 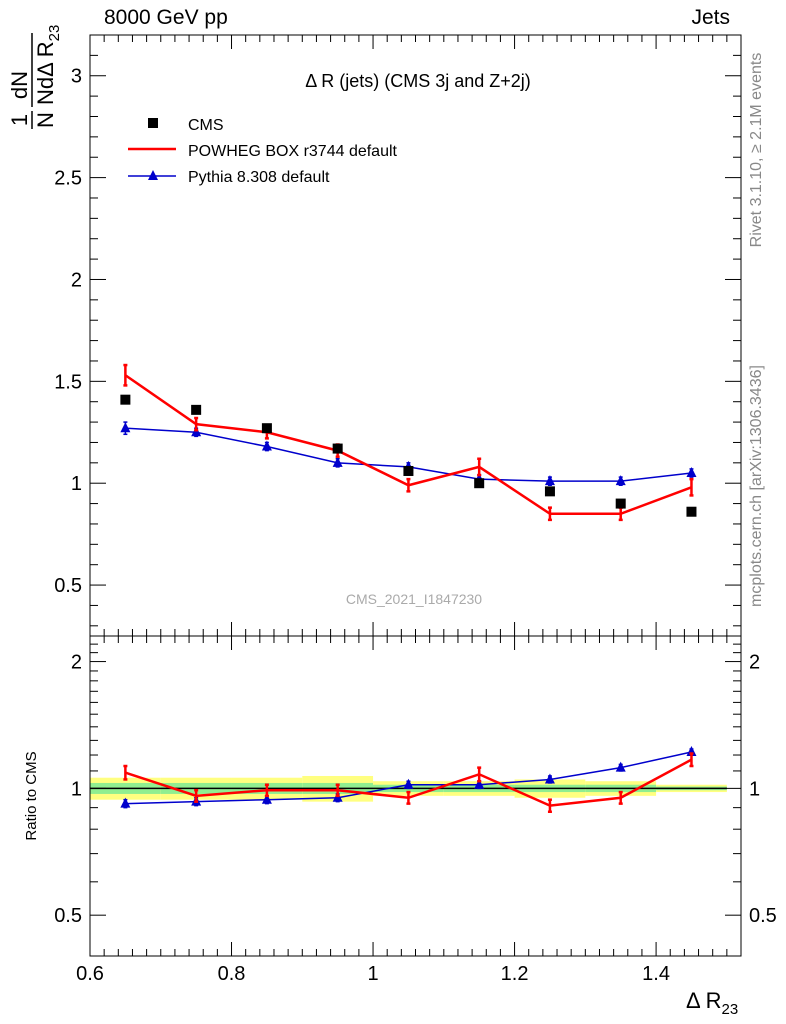 What do you see at coordinates (45, 120) in the screenshot?
I see `ylabel-prefix-den: N` at bounding box center [45, 120].